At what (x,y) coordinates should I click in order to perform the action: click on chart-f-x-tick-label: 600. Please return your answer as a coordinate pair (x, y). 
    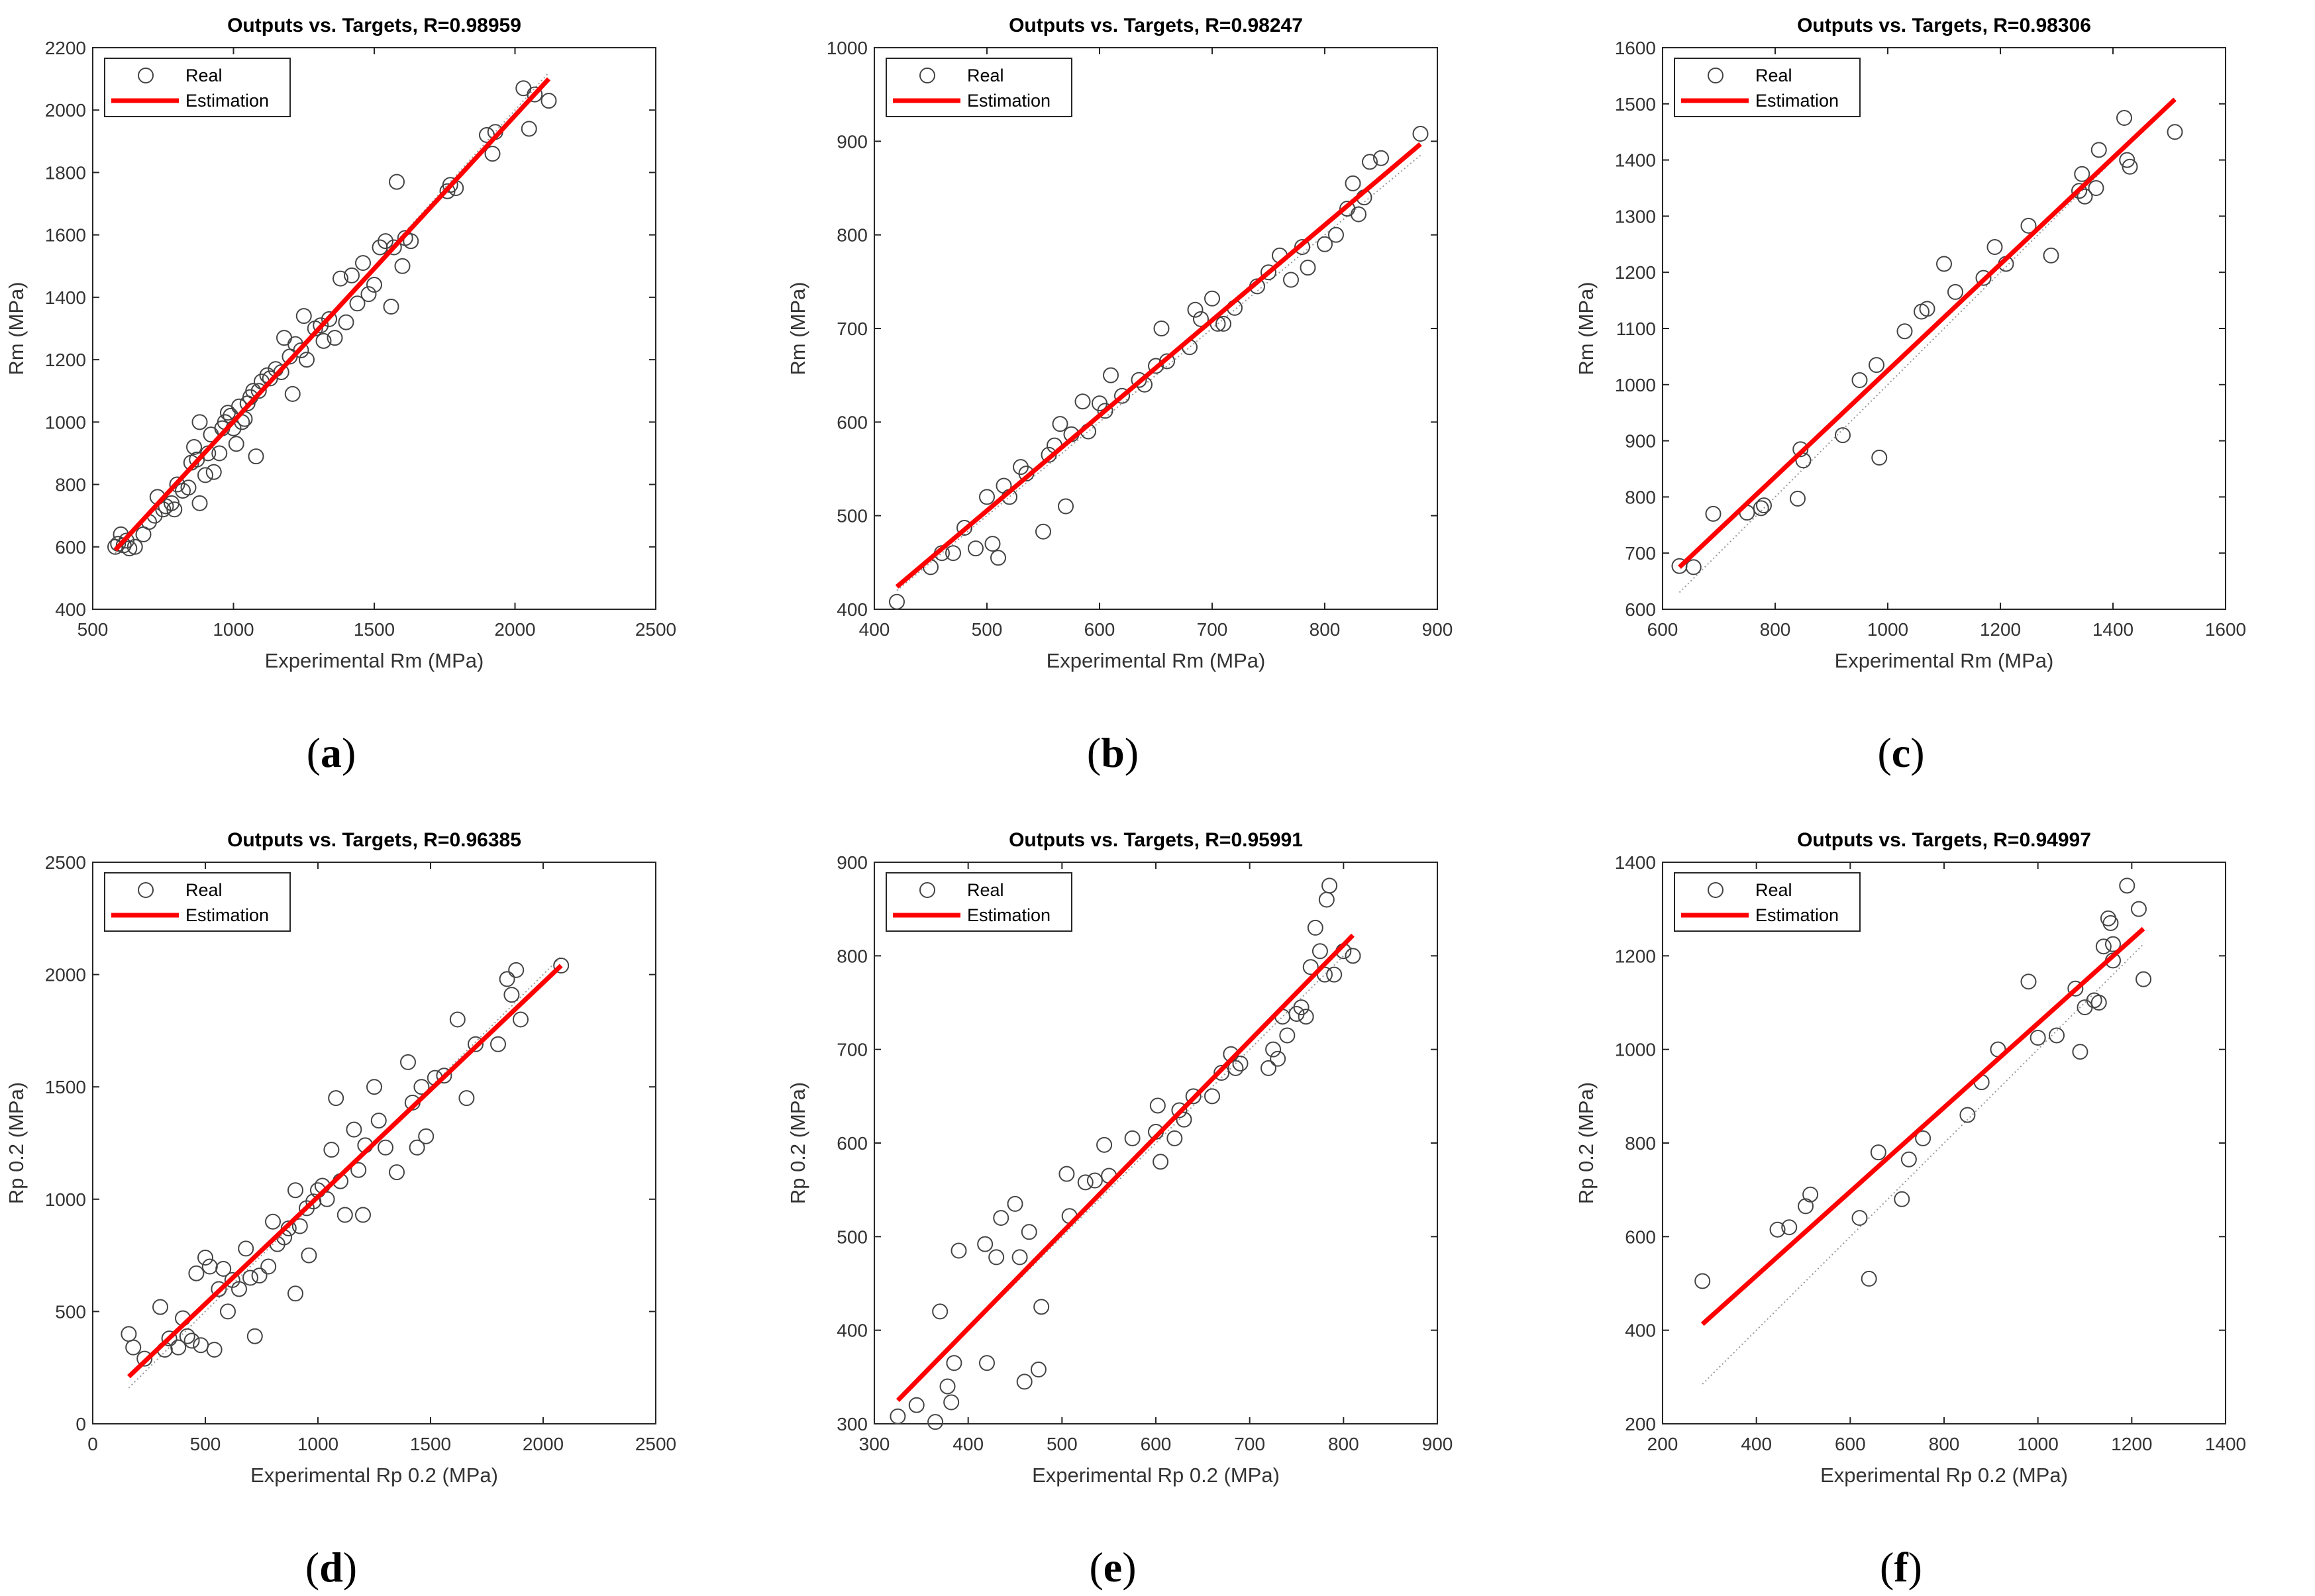
    Looking at the image, I should click on (1850, 1444).